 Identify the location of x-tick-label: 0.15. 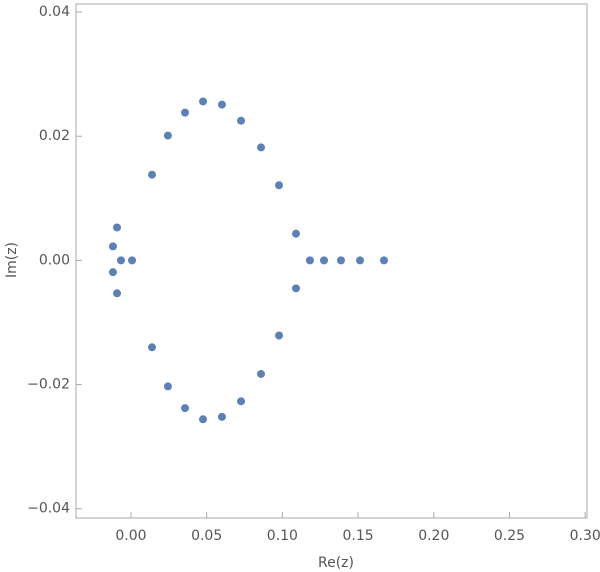
(357, 536).